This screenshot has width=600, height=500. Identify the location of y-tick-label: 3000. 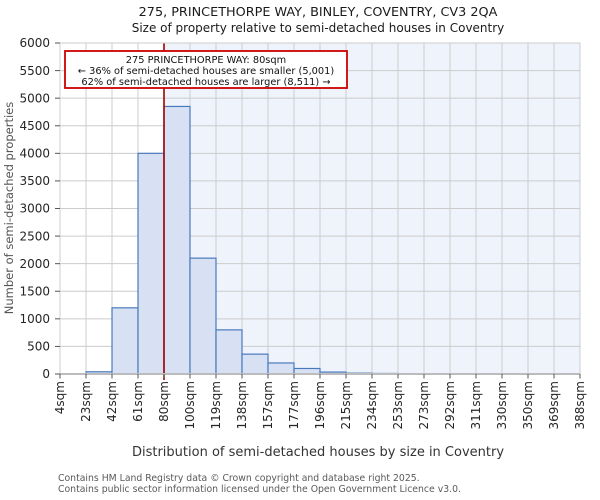
(34, 209).